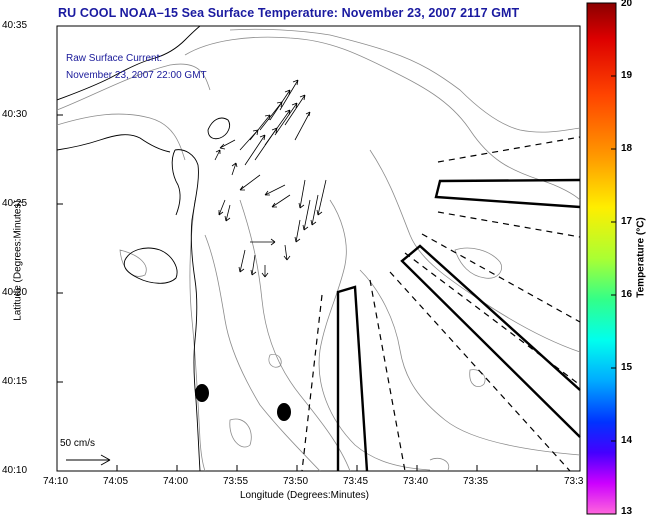  Describe the element at coordinates (15, 25) in the screenshot. I see `y-tick-label: 40:35` at that location.